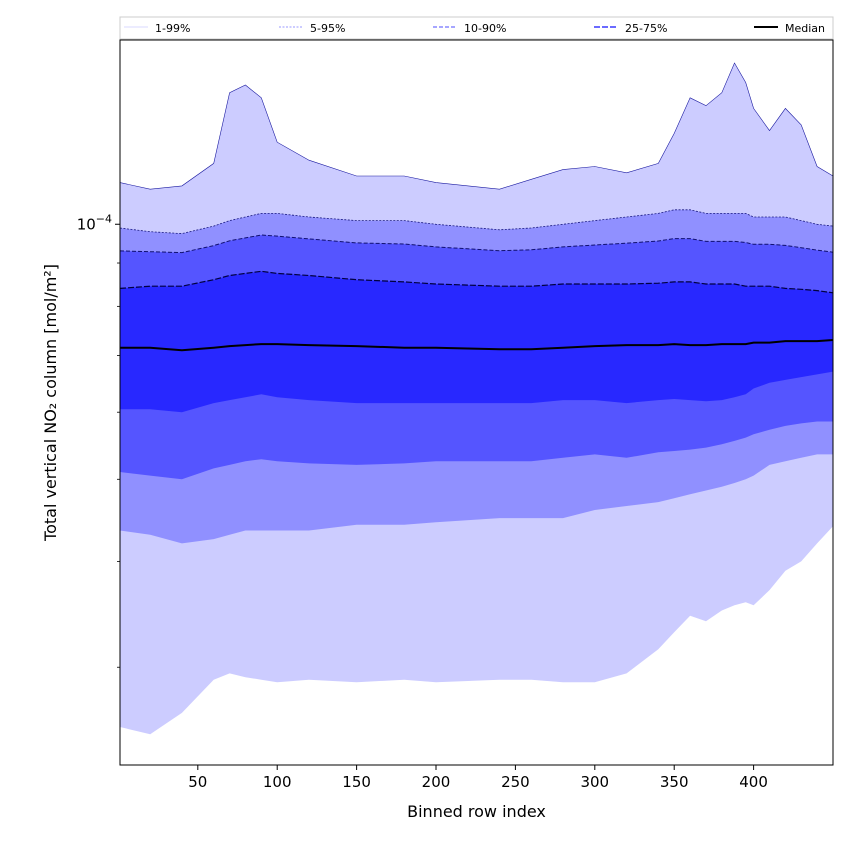 The height and width of the screenshot is (850, 850). Describe the element at coordinates (674, 782) in the screenshot. I see `x-tick-label: 350` at that location.